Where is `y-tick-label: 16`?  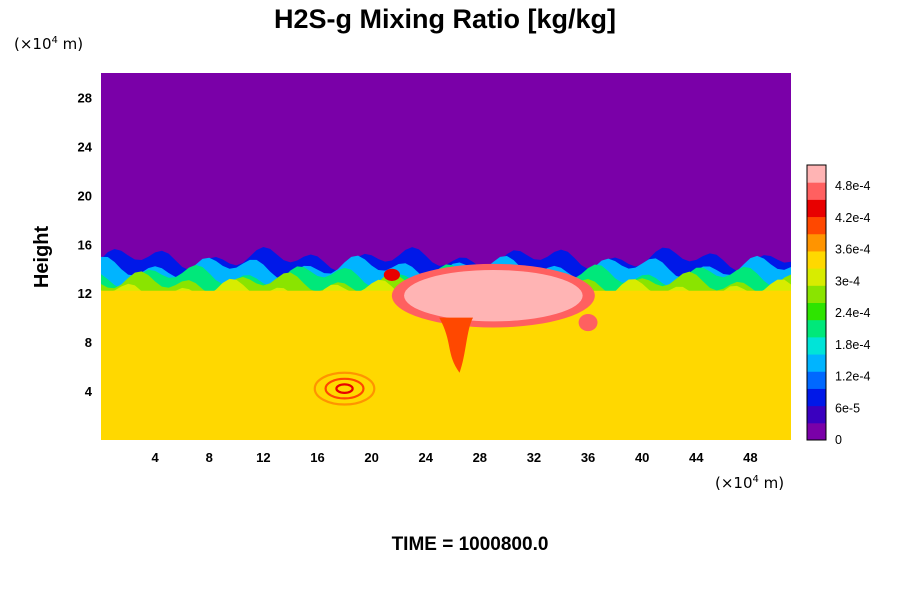 y-tick-label: 16 is located at coordinates (85, 244).